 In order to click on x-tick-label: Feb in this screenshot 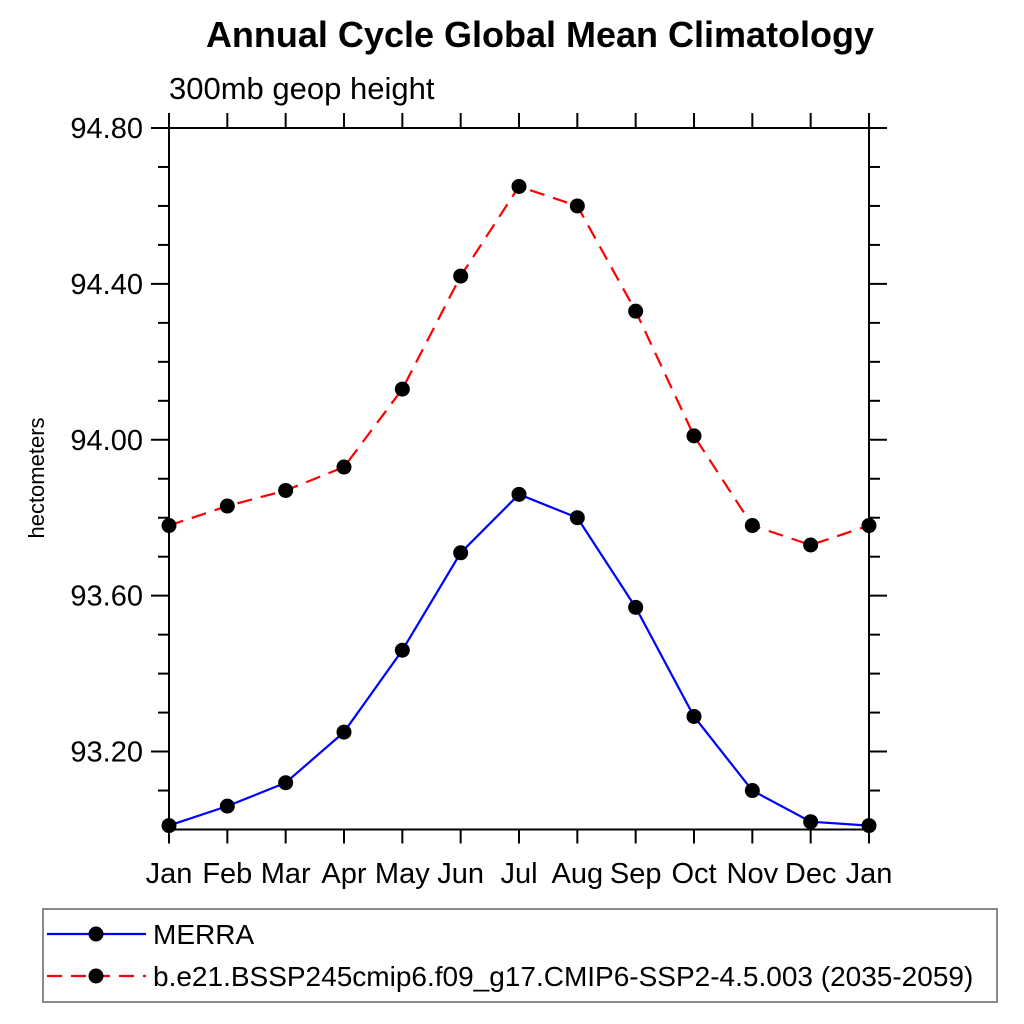, I will do `click(227, 874)`.